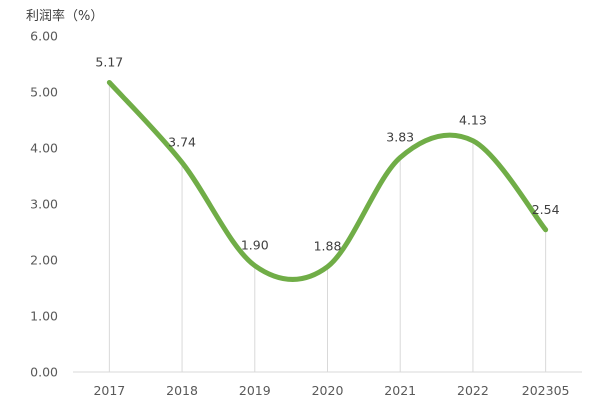  Describe the element at coordinates (328, 246) in the screenshot. I see `data-label: 1.88` at that location.